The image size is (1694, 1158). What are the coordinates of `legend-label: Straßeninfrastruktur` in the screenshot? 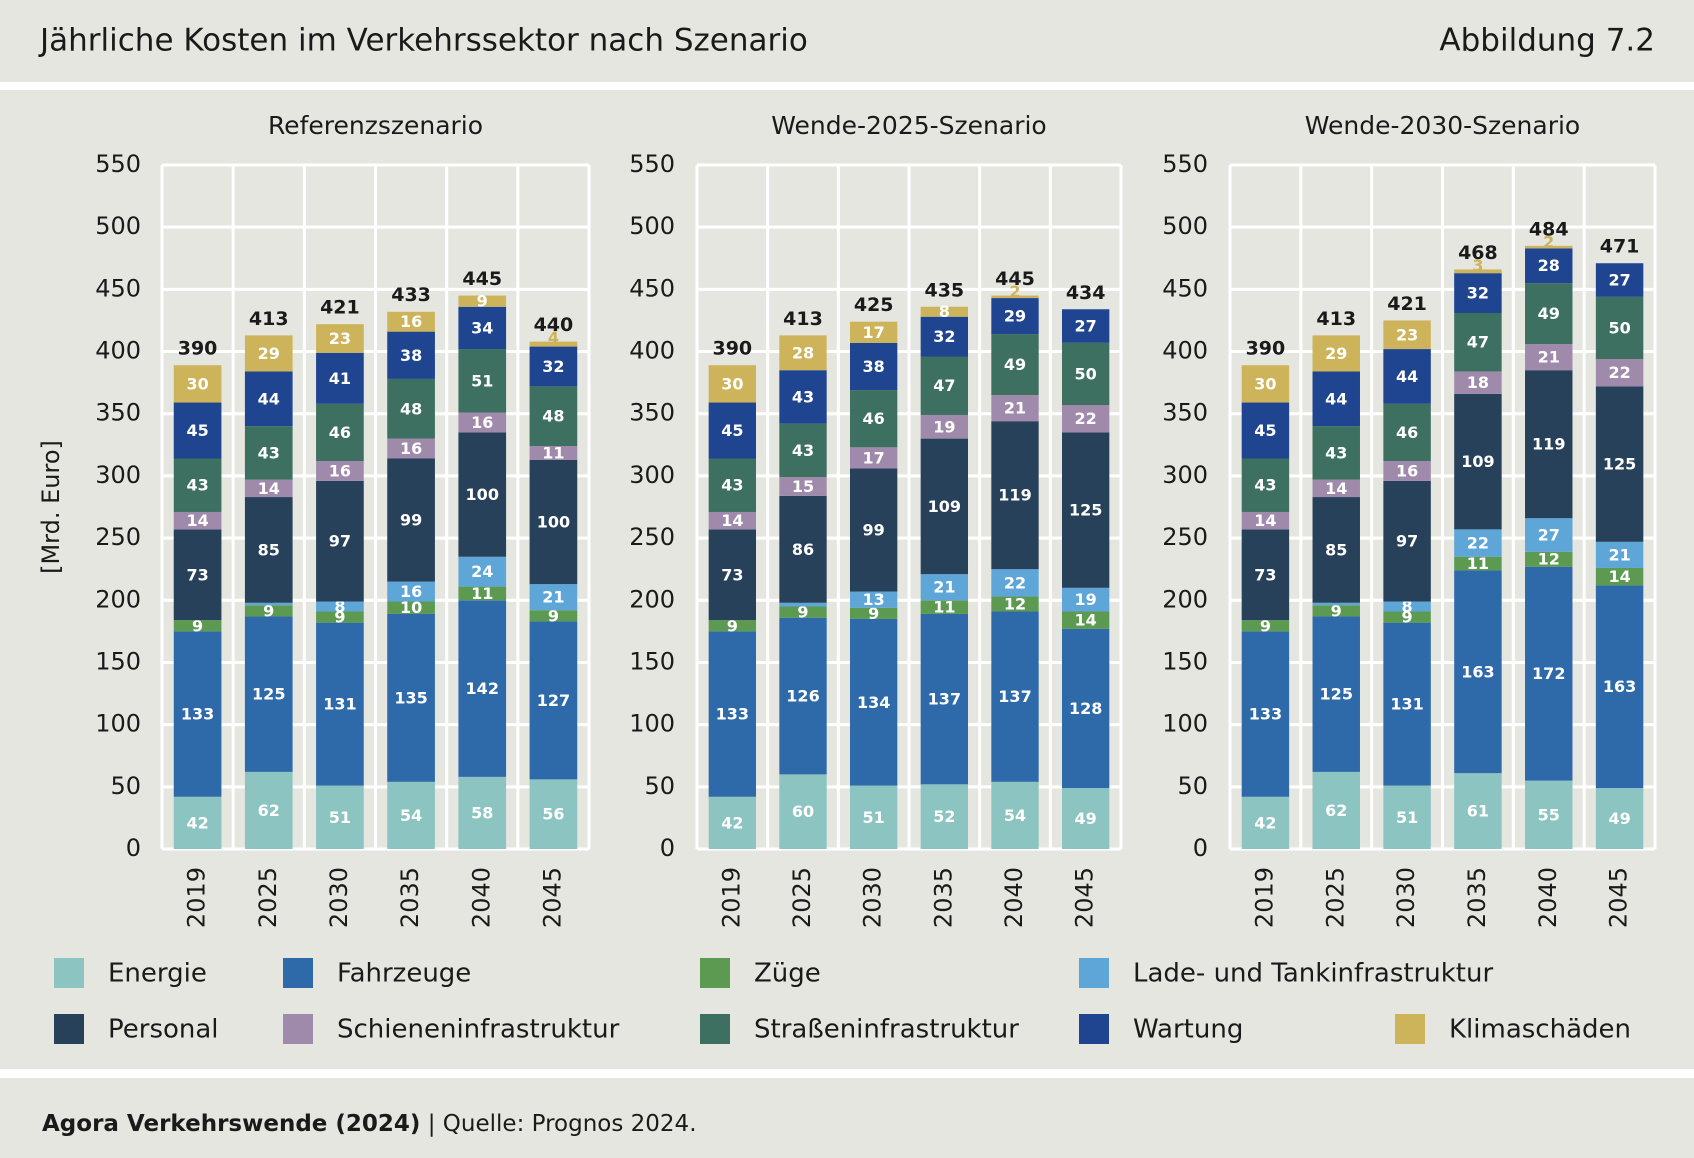 It's located at (886, 1030).